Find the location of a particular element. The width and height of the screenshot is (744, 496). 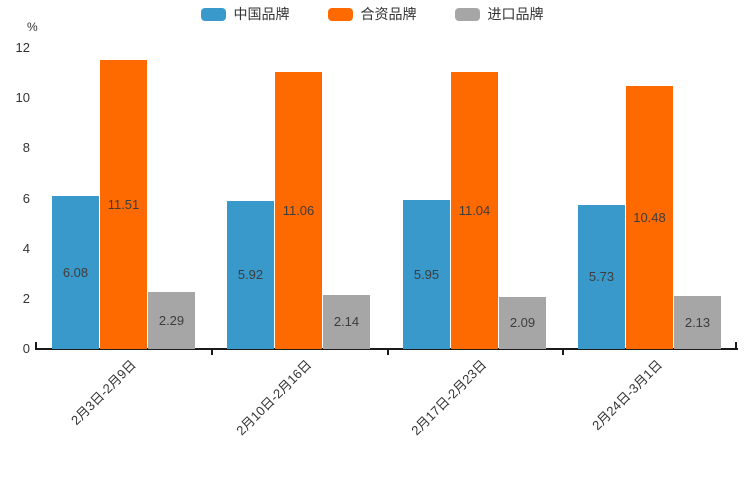

bar-value-label: 11.06 is located at coordinates (298, 210).